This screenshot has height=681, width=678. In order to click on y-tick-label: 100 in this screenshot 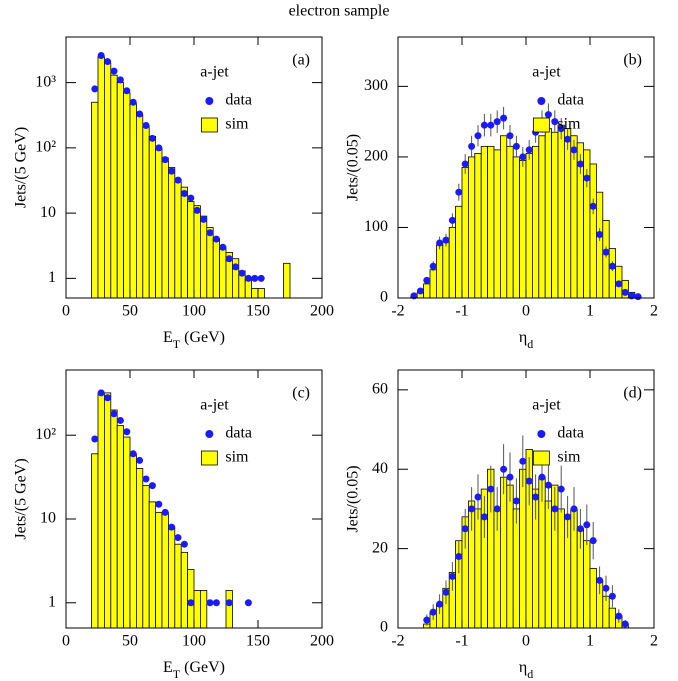, I will do `click(376, 226)`.